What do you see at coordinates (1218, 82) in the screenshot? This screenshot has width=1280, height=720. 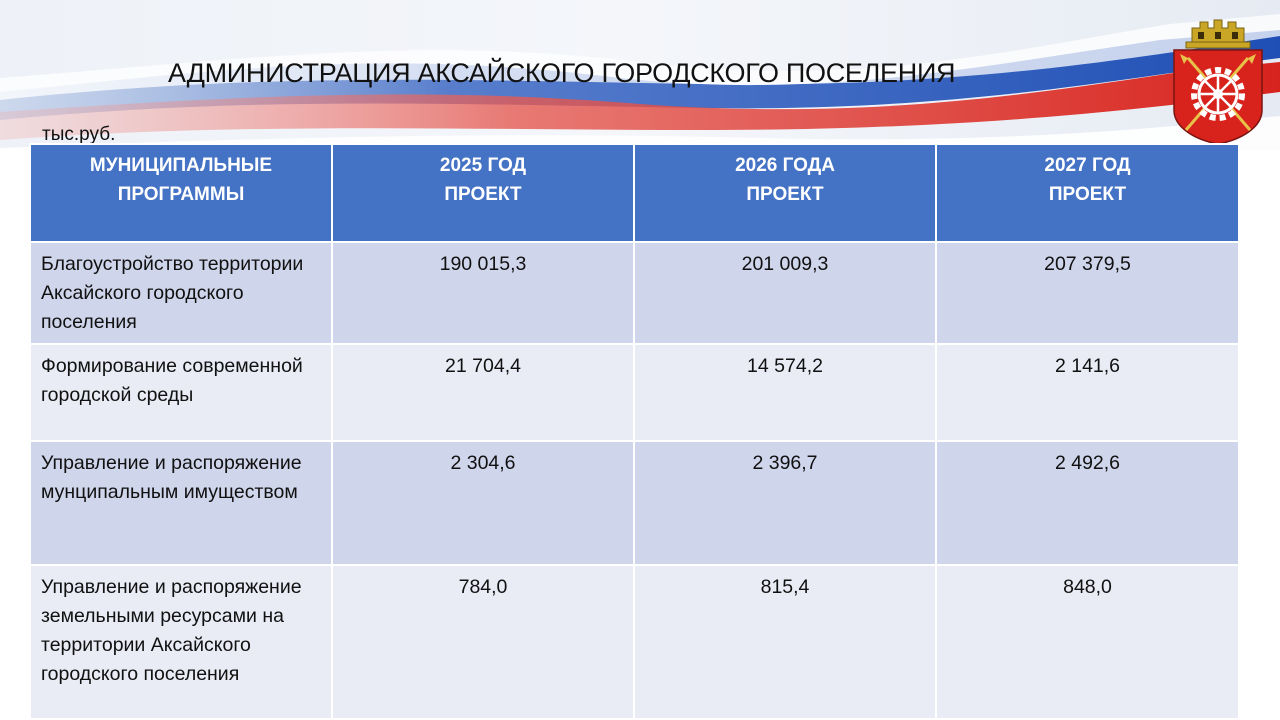 I see `city-coat-of-arms-icon` at bounding box center [1218, 82].